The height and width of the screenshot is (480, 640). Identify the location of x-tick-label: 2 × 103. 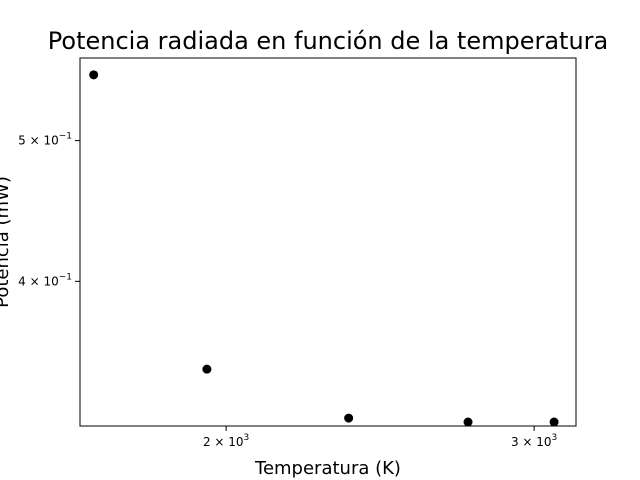
(226, 441).